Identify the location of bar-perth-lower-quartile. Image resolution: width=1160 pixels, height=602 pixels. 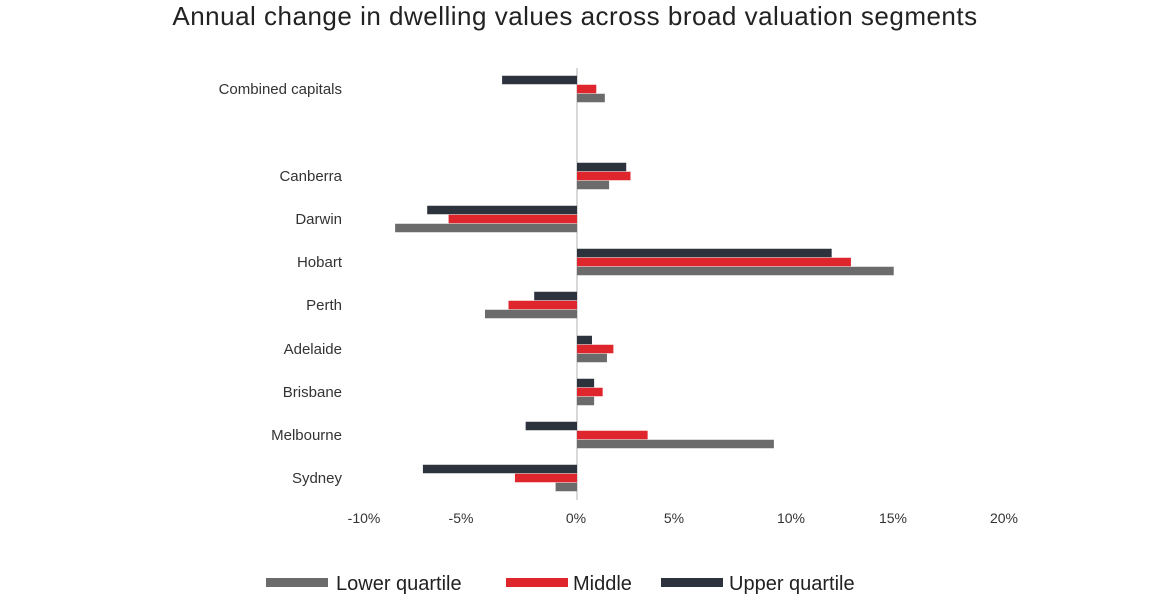
(530, 314).